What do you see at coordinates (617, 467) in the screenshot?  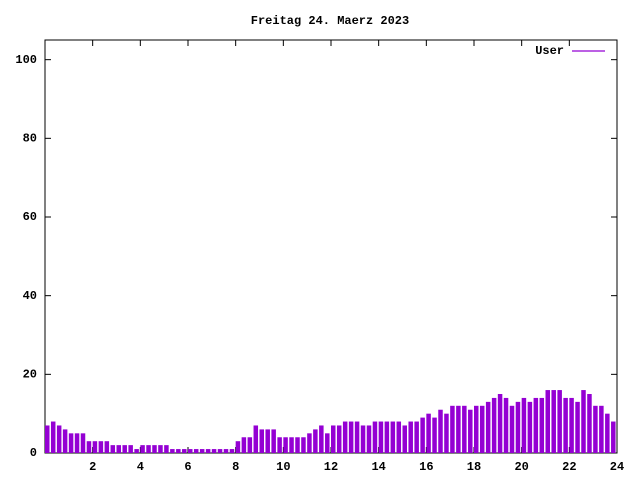 I see `x-tick-label: 24` at bounding box center [617, 467].